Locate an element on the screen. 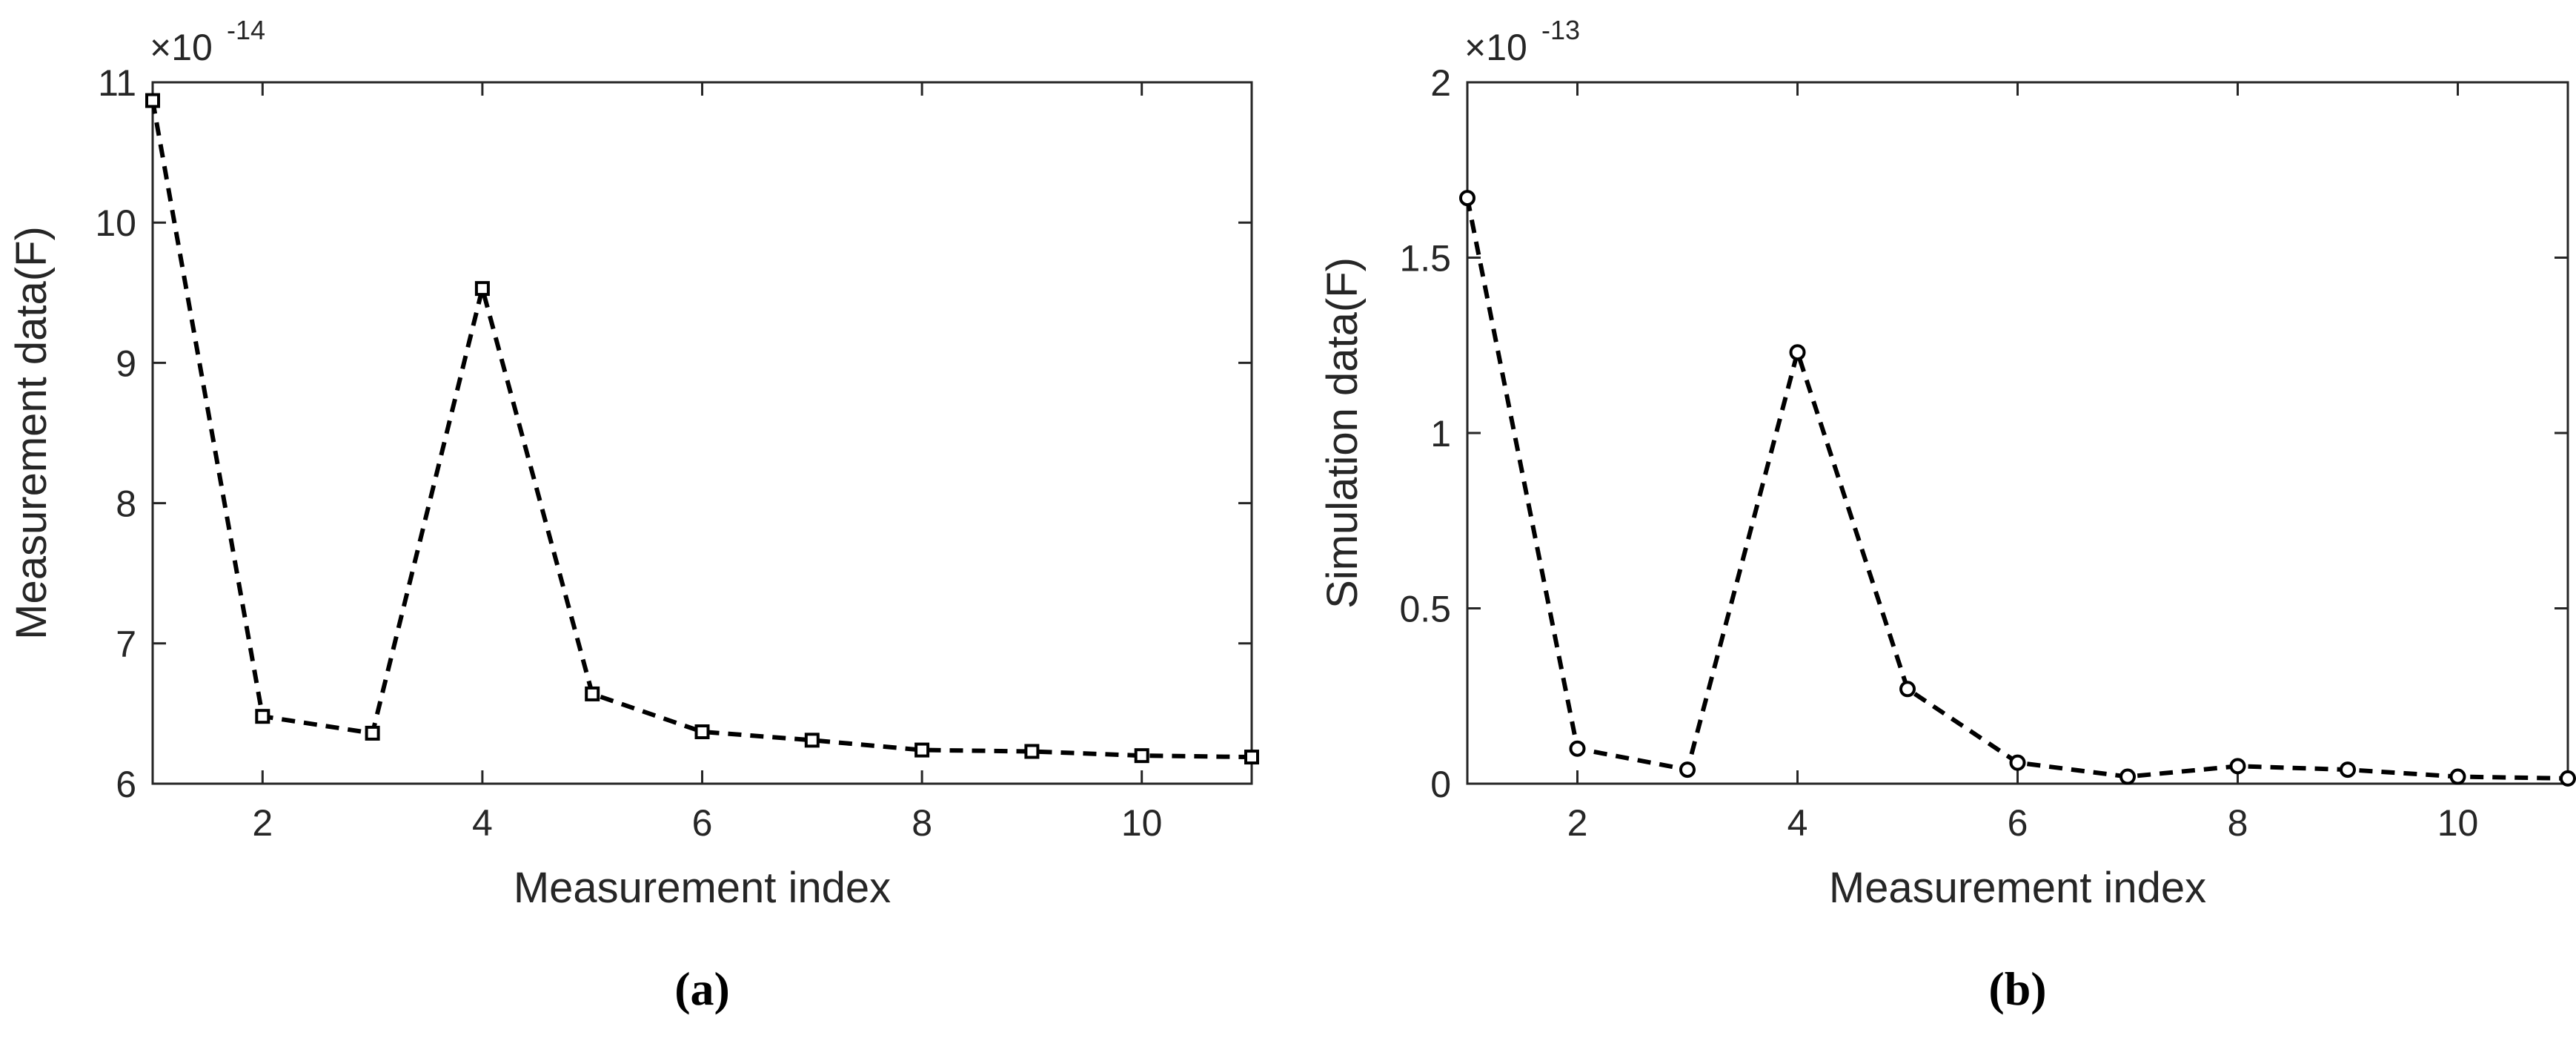 The image size is (2576, 1038). y-scale-exponent: -14 is located at coordinates (246, 30).